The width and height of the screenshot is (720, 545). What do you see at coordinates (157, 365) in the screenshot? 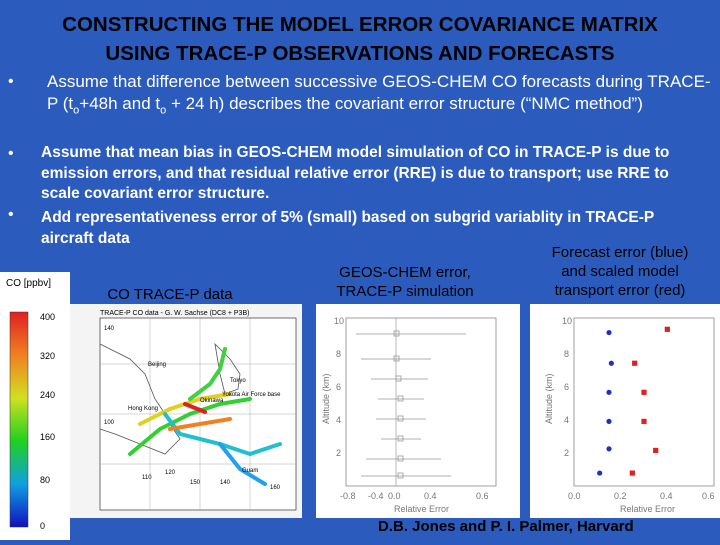
I see `place-label: Beijing` at bounding box center [157, 365].